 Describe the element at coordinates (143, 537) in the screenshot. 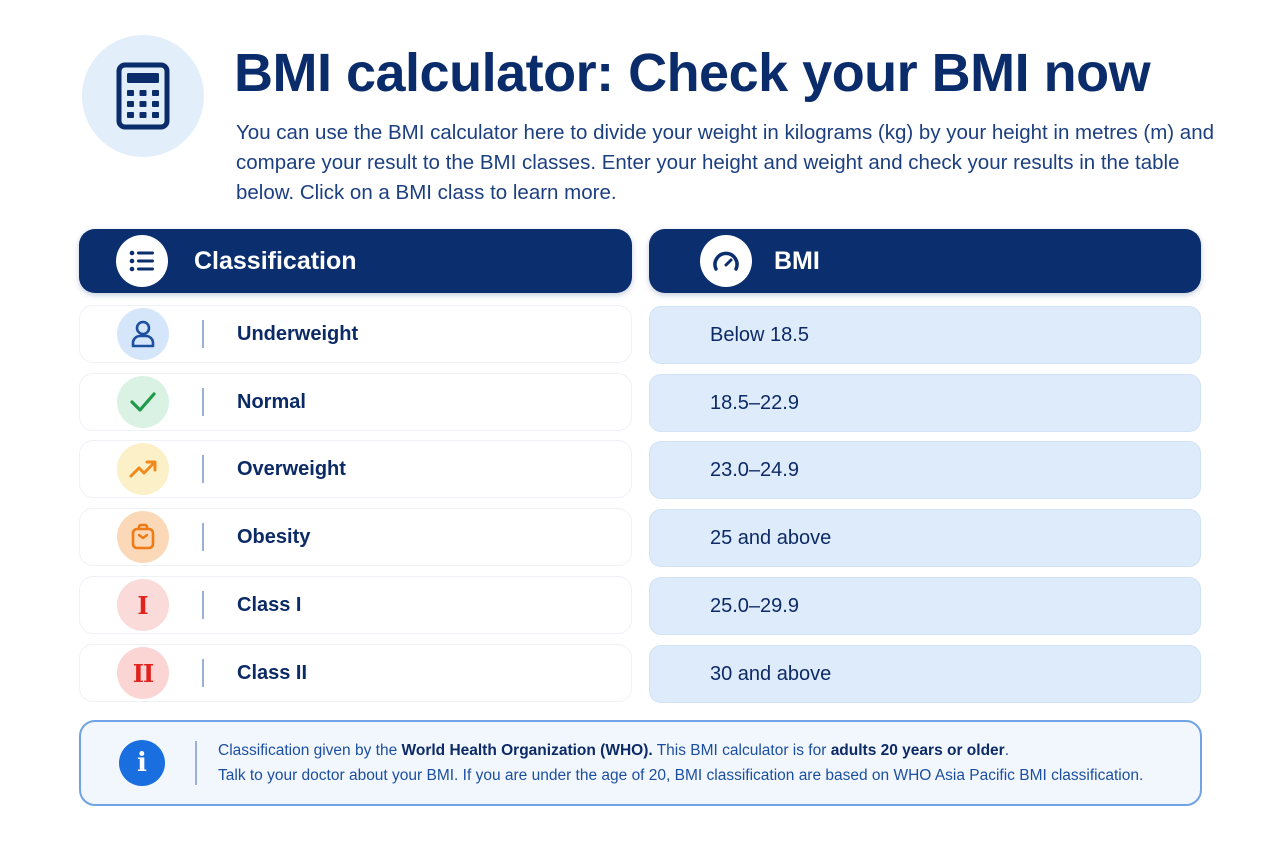

I see `clipboard-icon` at that location.